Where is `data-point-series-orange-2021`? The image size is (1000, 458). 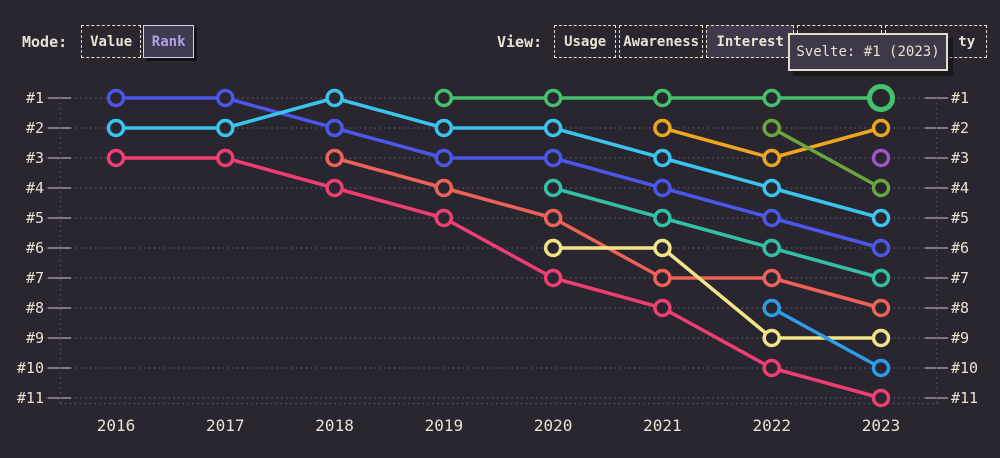
data-point-series-orange-2021 is located at coordinates (662, 128).